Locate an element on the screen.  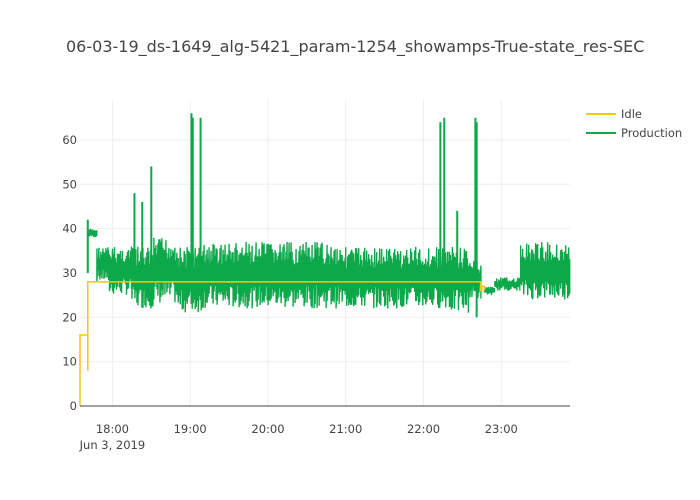
x-tick-label: 19:00 is located at coordinates (190, 429).